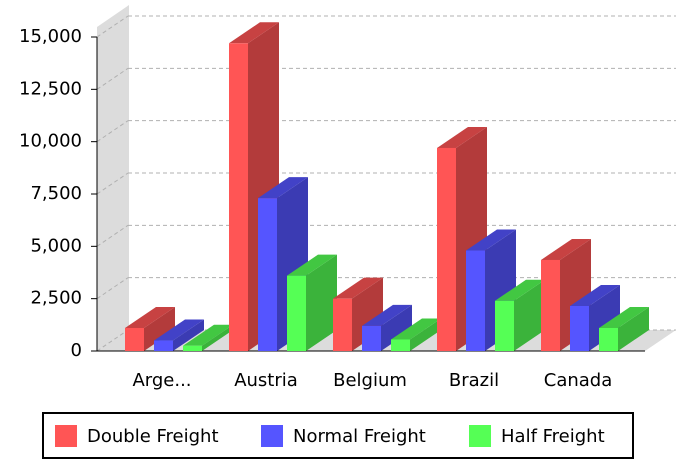  What do you see at coordinates (50, 141) in the screenshot?
I see `y-tick-label: 10,000` at bounding box center [50, 141].